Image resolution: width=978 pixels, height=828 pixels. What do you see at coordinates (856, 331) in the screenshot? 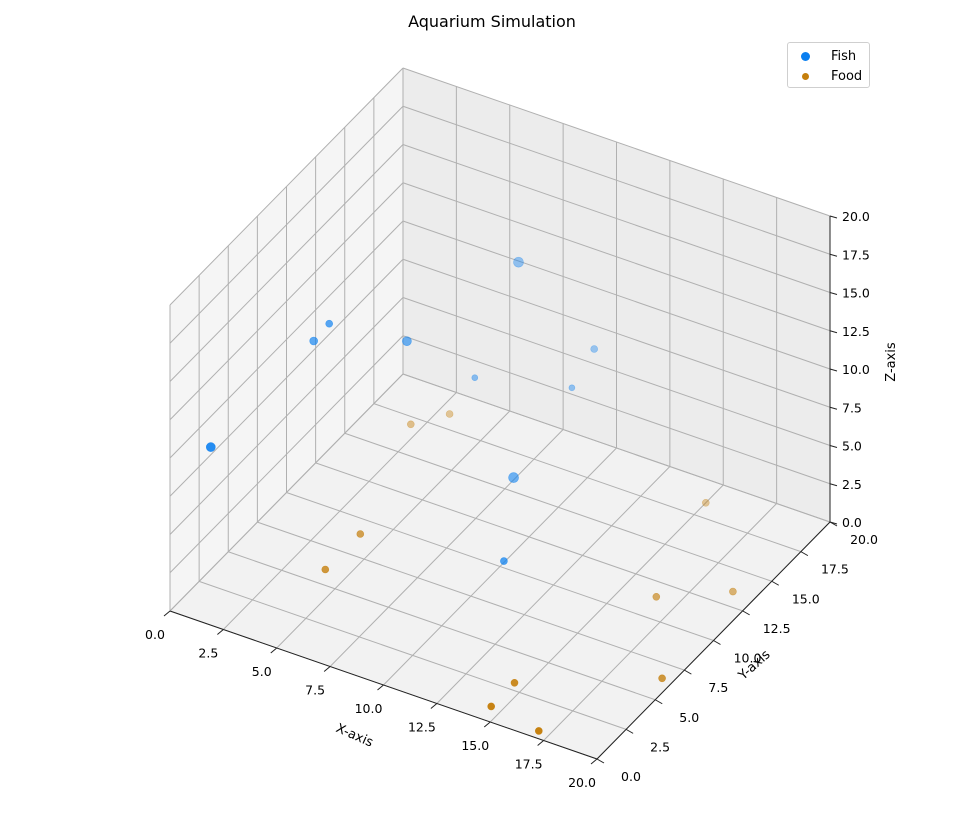
I see `z-tick-label: 12.5` at bounding box center [856, 331].